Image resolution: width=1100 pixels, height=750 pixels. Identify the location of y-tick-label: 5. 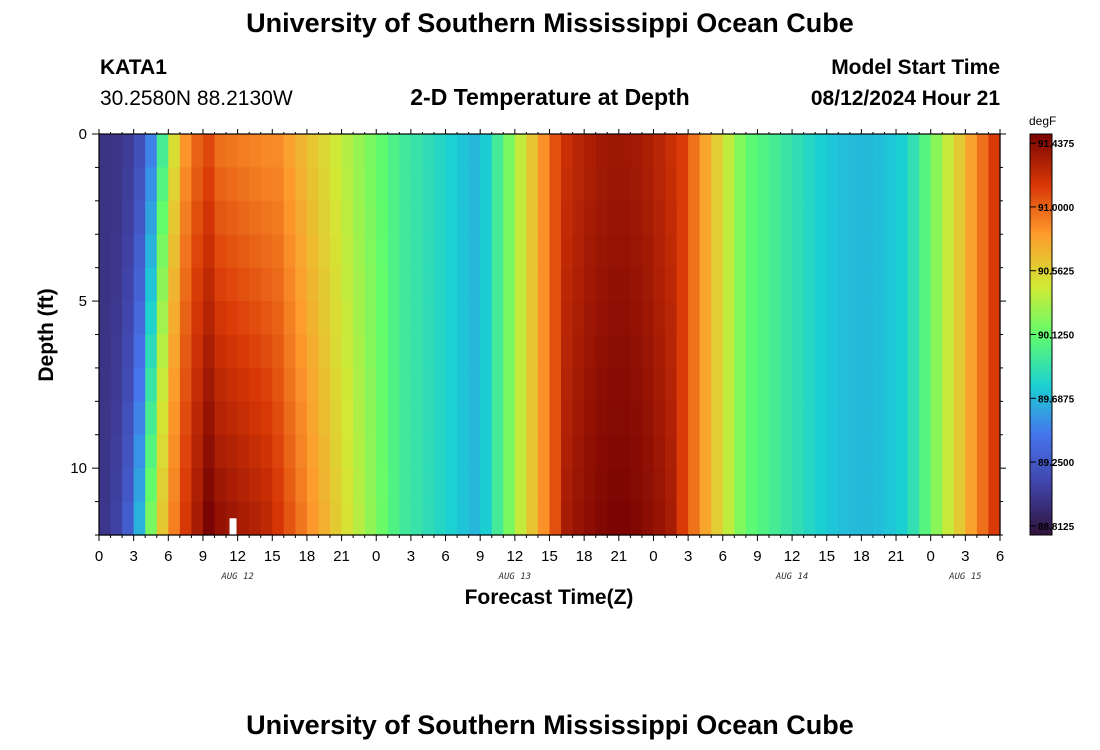
(83, 301).